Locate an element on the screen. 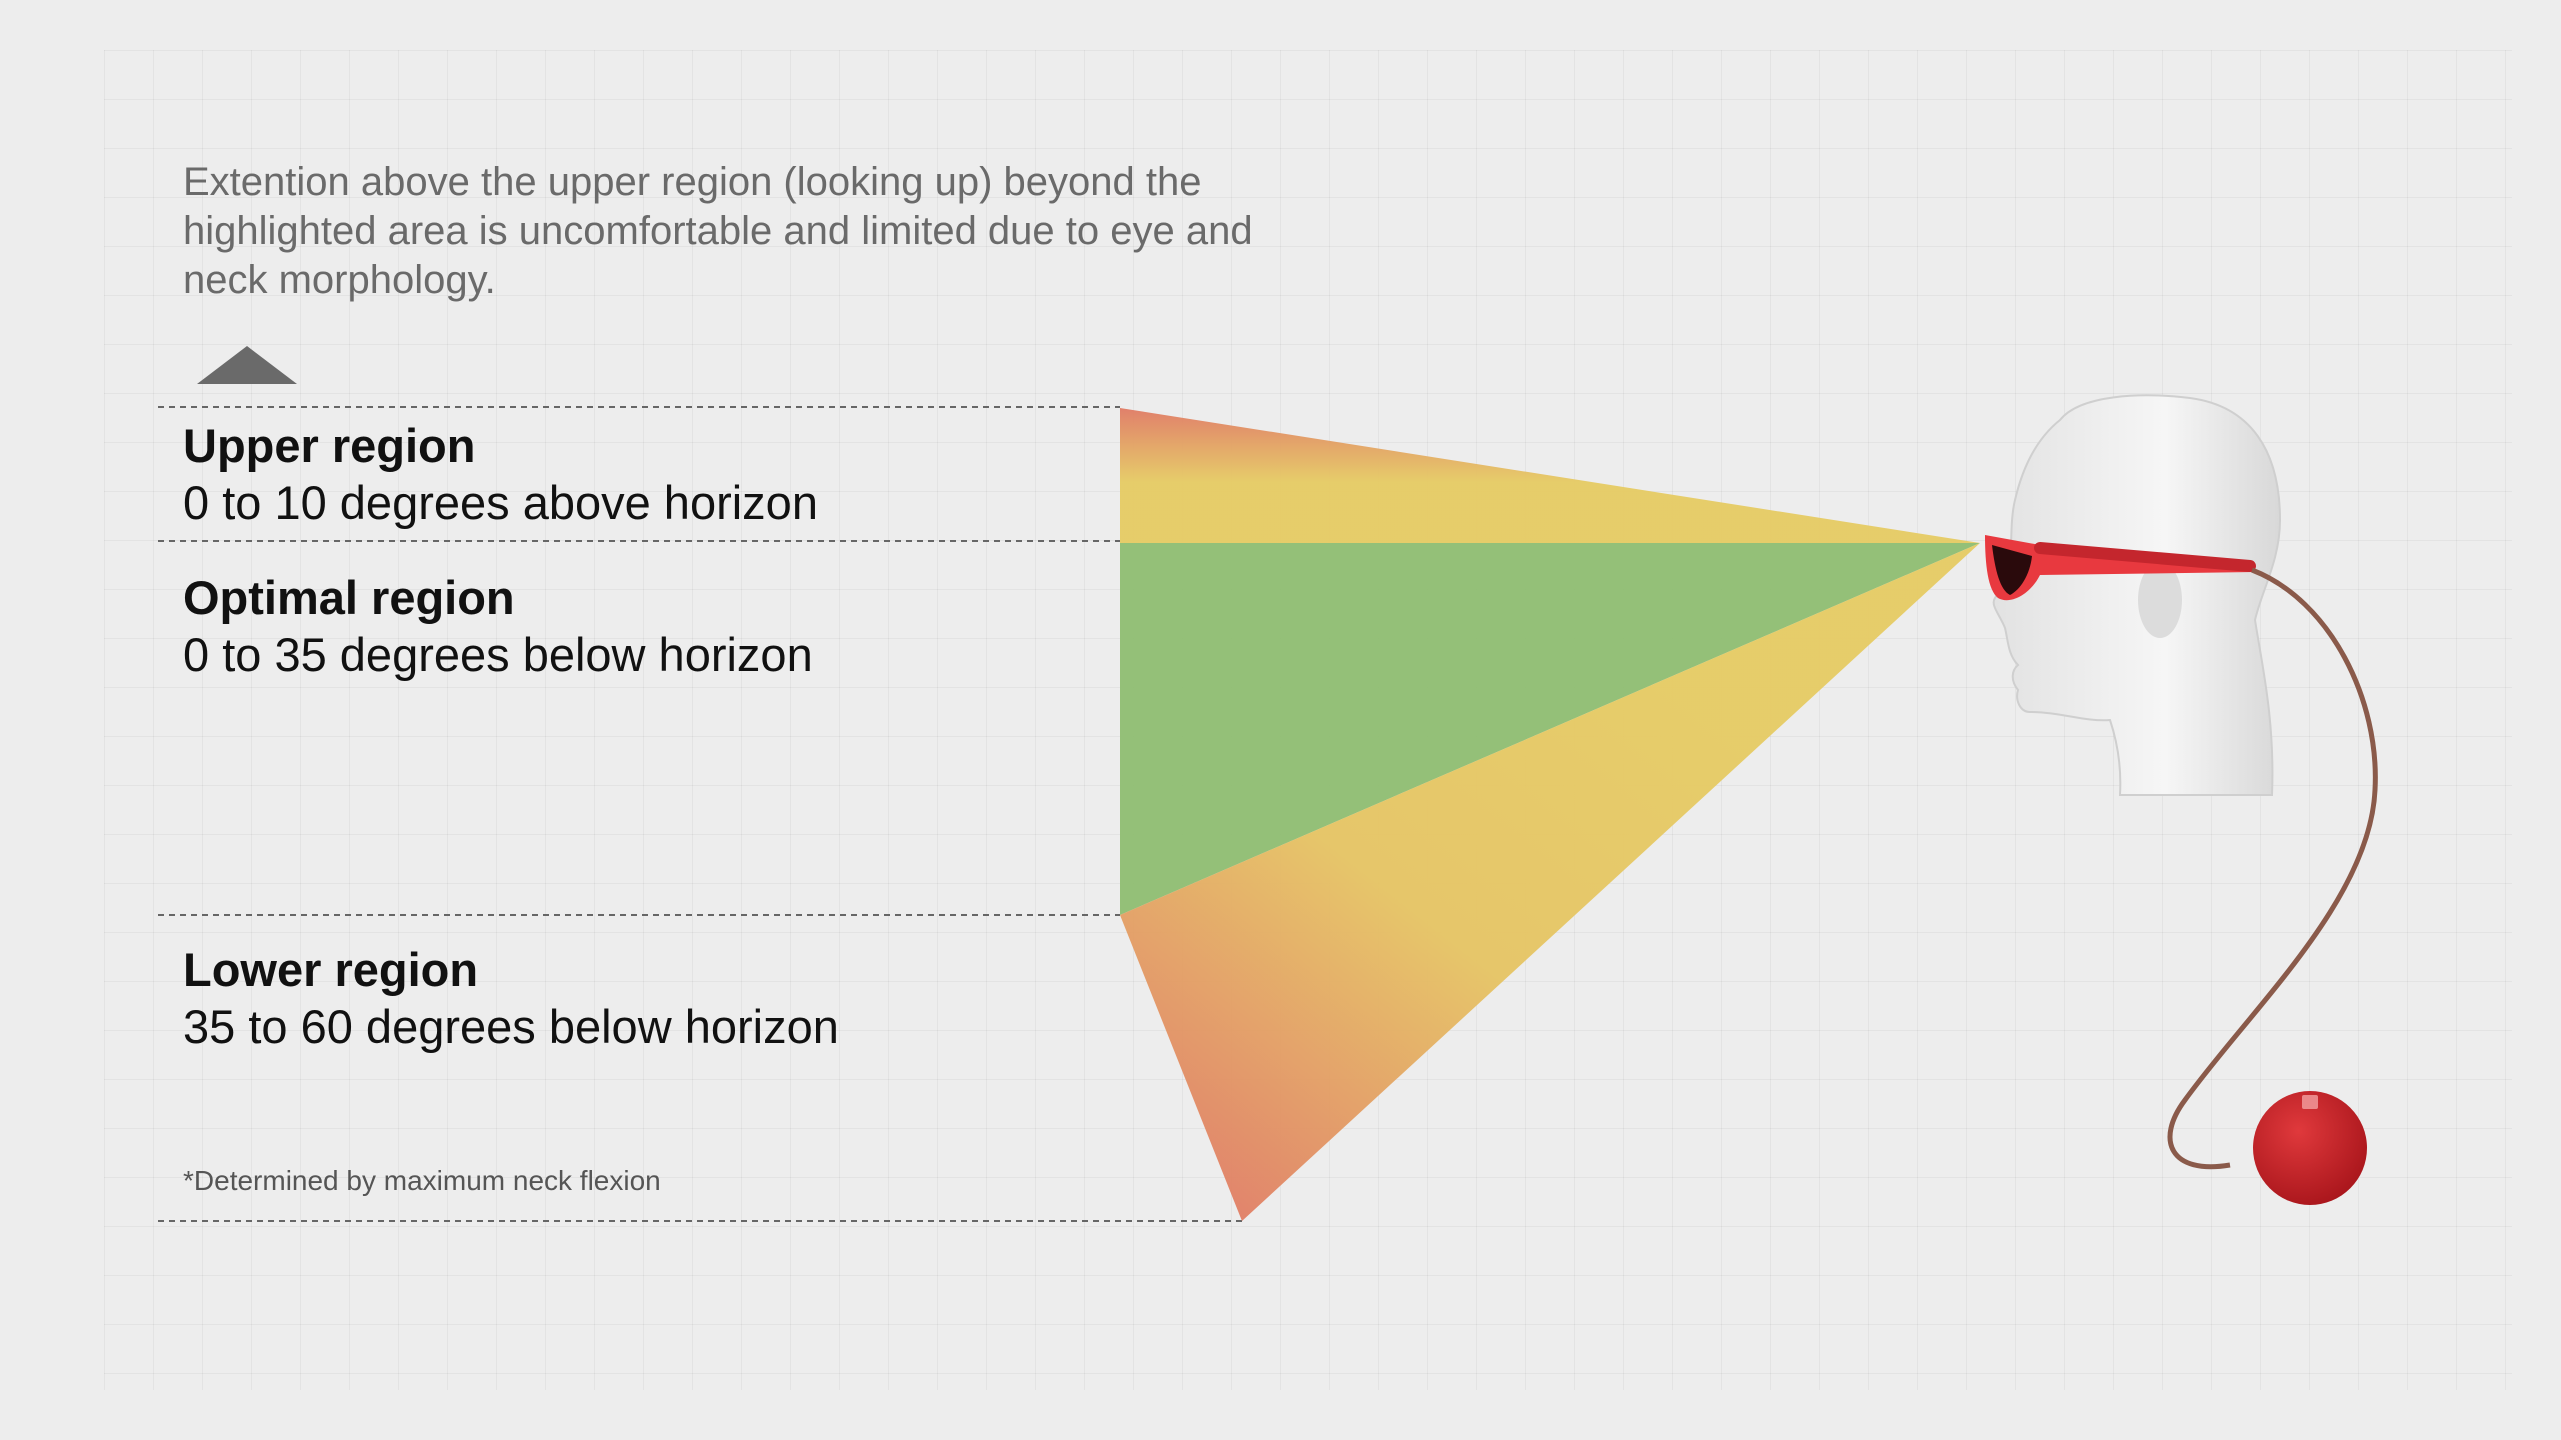 The image size is (2561, 1440). device-cable is located at coordinates (2272, 868).